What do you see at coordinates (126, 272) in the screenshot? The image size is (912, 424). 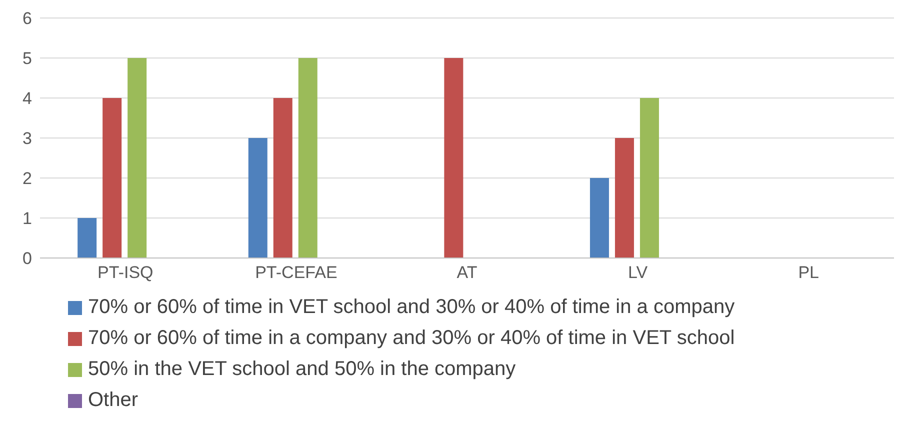 I see `x-tick-label: PT-ISQ` at bounding box center [126, 272].